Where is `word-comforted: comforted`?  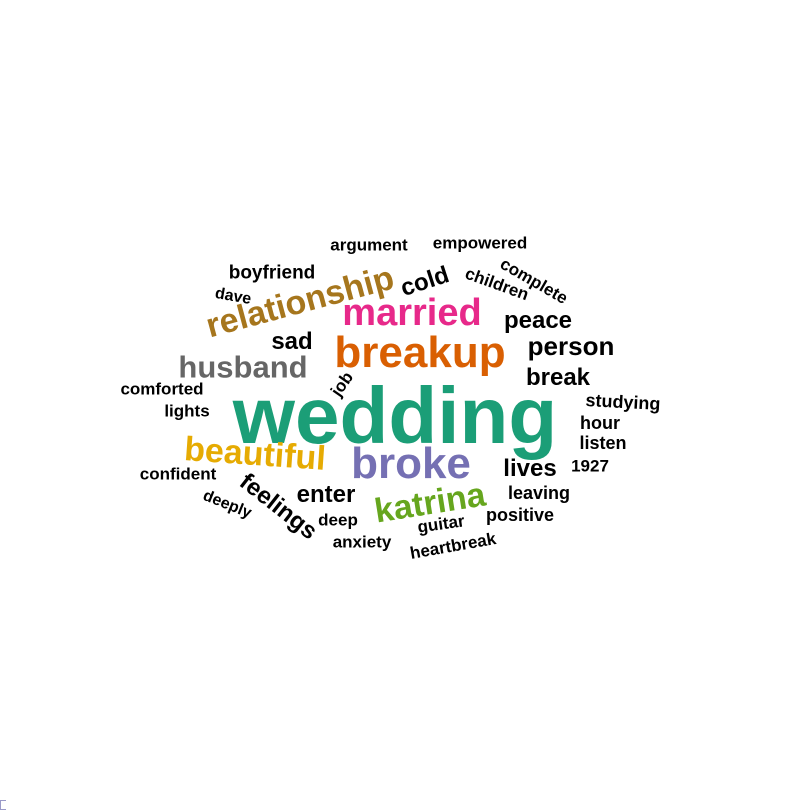
word-comforted: comforted is located at coordinates (162, 389).